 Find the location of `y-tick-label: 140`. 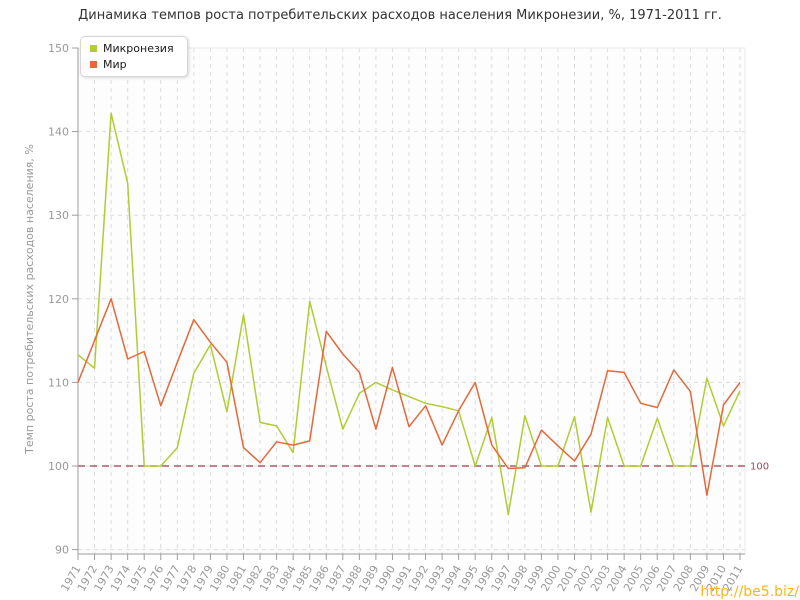

y-tick-label: 140 is located at coordinates (58, 132).